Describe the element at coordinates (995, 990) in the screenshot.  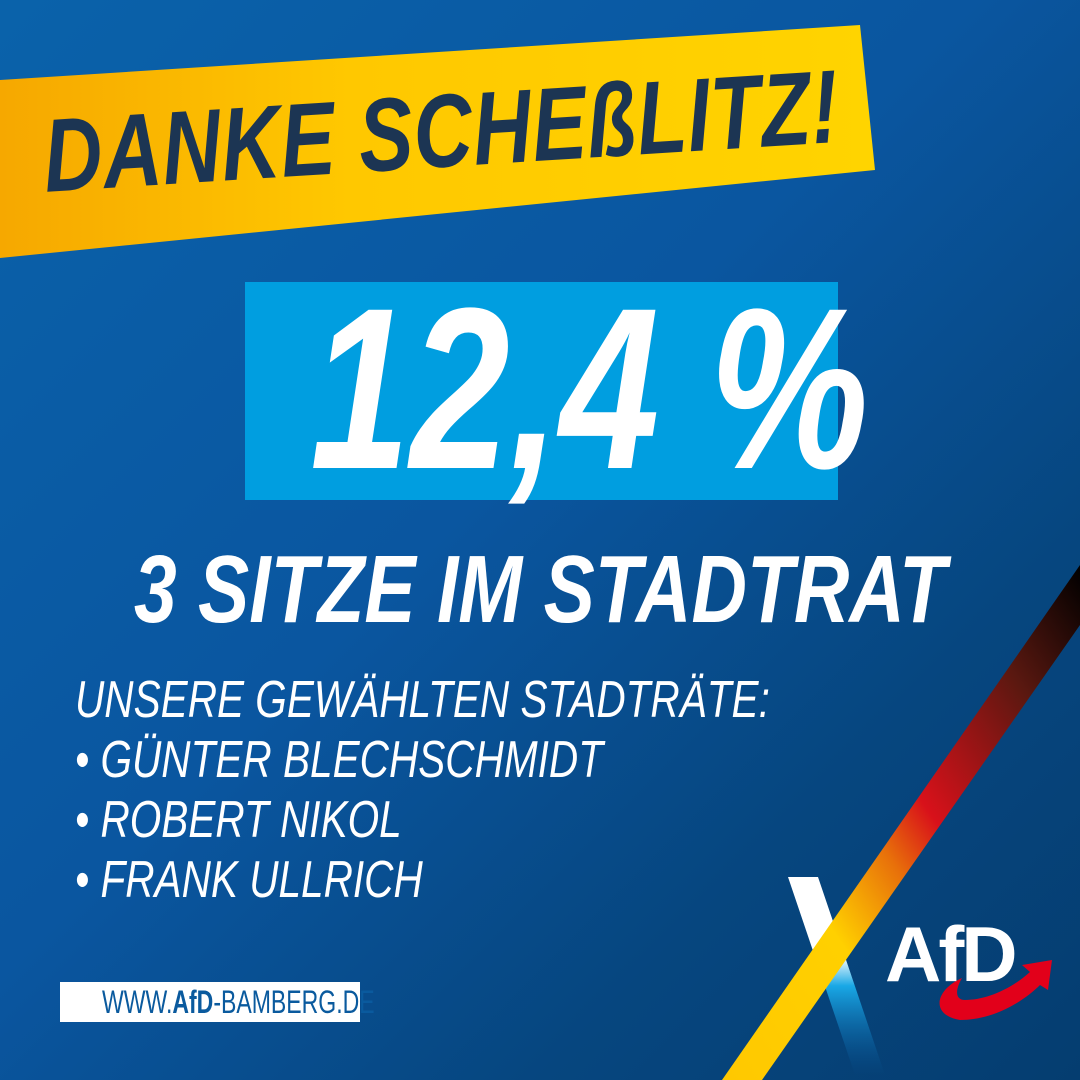
I see `afd-logo-arrow-icon` at that location.